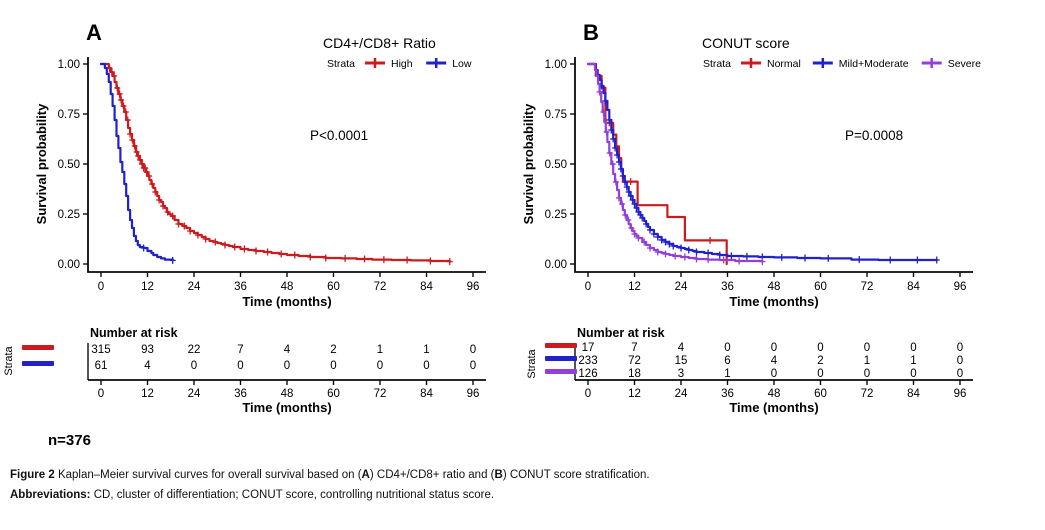  What do you see at coordinates (375, 63) in the screenshot?
I see `legend-marker-high-icon` at bounding box center [375, 63].